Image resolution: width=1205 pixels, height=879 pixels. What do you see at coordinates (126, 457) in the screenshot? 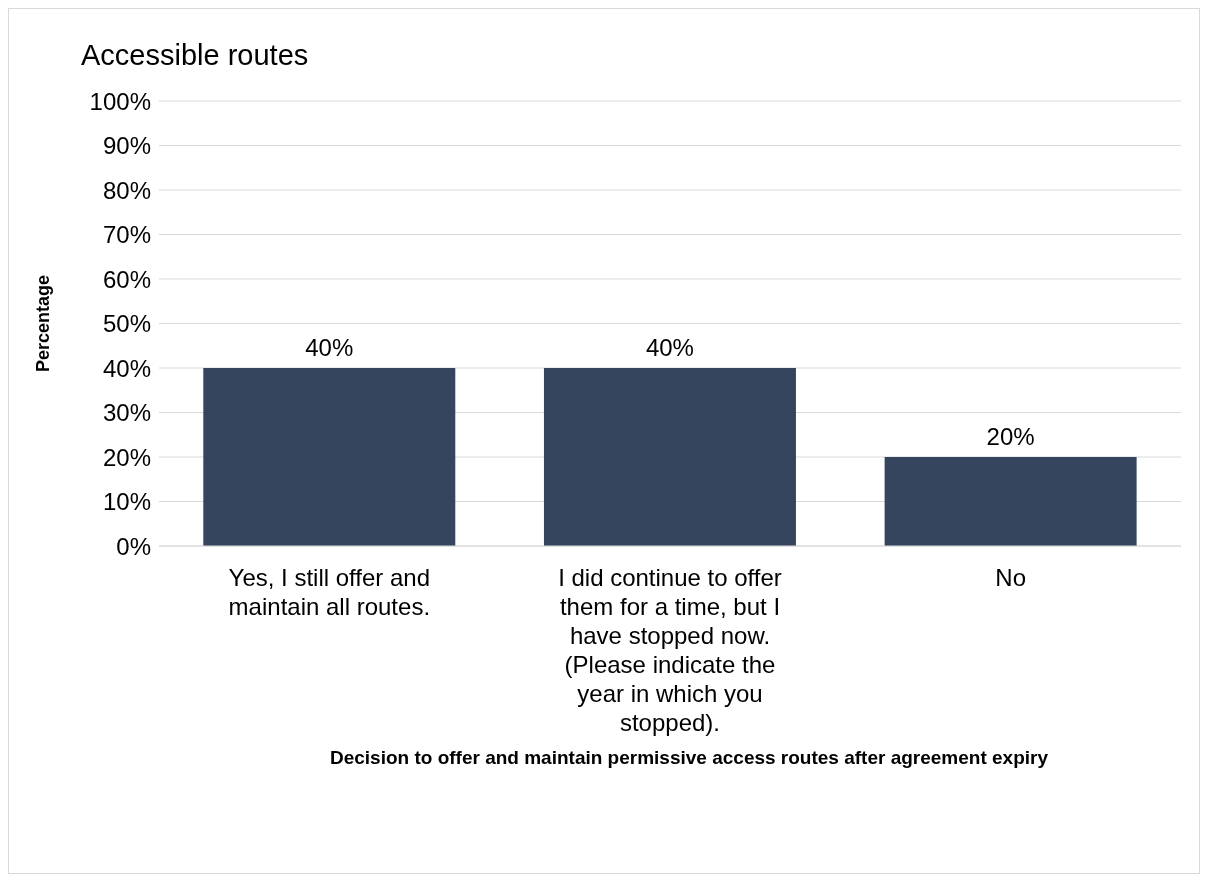
I see `y-tick-label: 20%` at bounding box center [126, 457].